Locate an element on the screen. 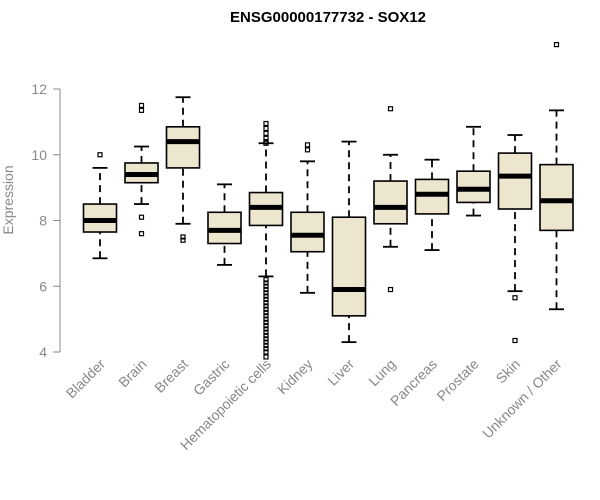 Image resolution: width=600 pixels, height=500 pixels. box-lung is located at coordinates (390, 202).